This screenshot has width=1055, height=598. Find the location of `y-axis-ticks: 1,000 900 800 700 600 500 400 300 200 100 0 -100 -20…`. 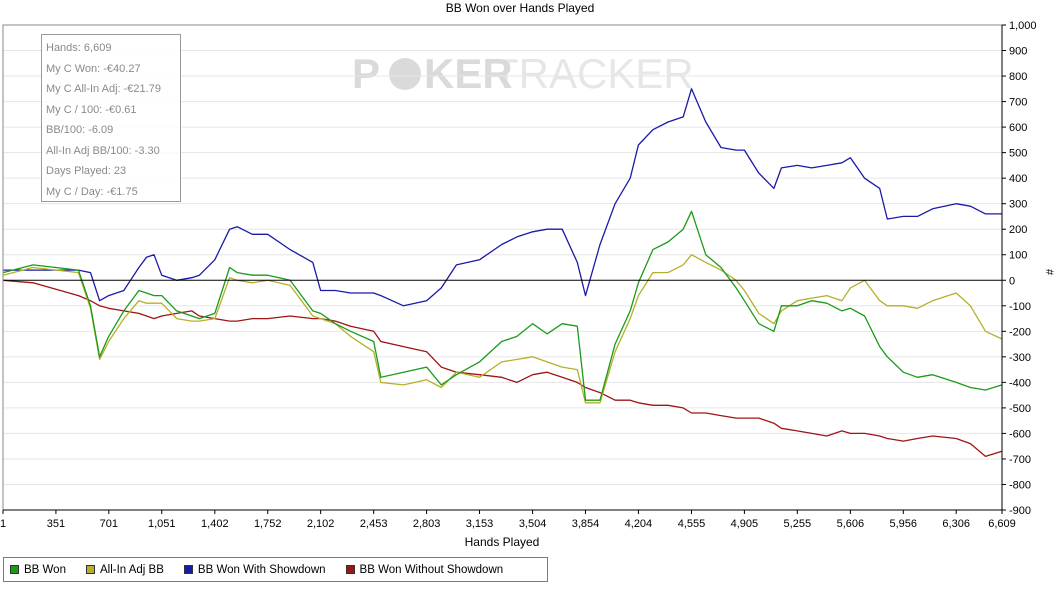

y-axis-ticks: 1,000 900 800 700 600 500 400 300 200 100 0 -100 -20… is located at coordinates (1019, 268).